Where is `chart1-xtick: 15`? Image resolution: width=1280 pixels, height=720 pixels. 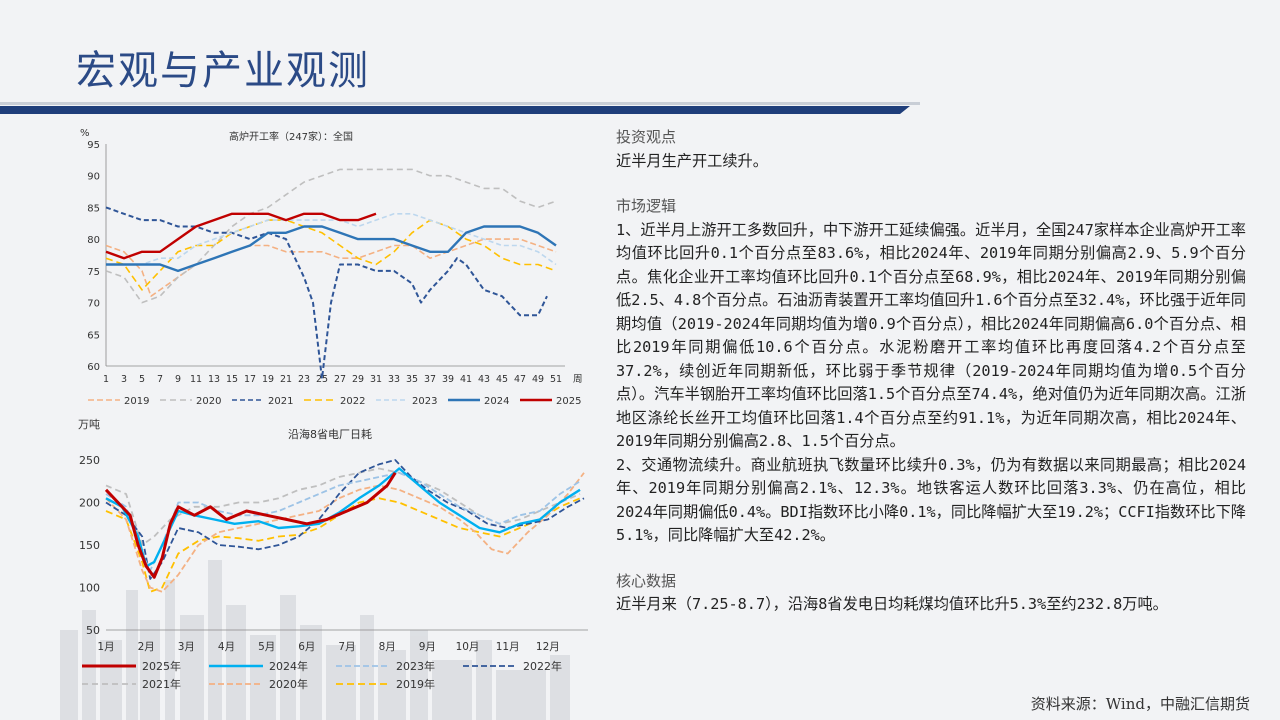
chart1-xtick: 15 is located at coordinates (232, 379).